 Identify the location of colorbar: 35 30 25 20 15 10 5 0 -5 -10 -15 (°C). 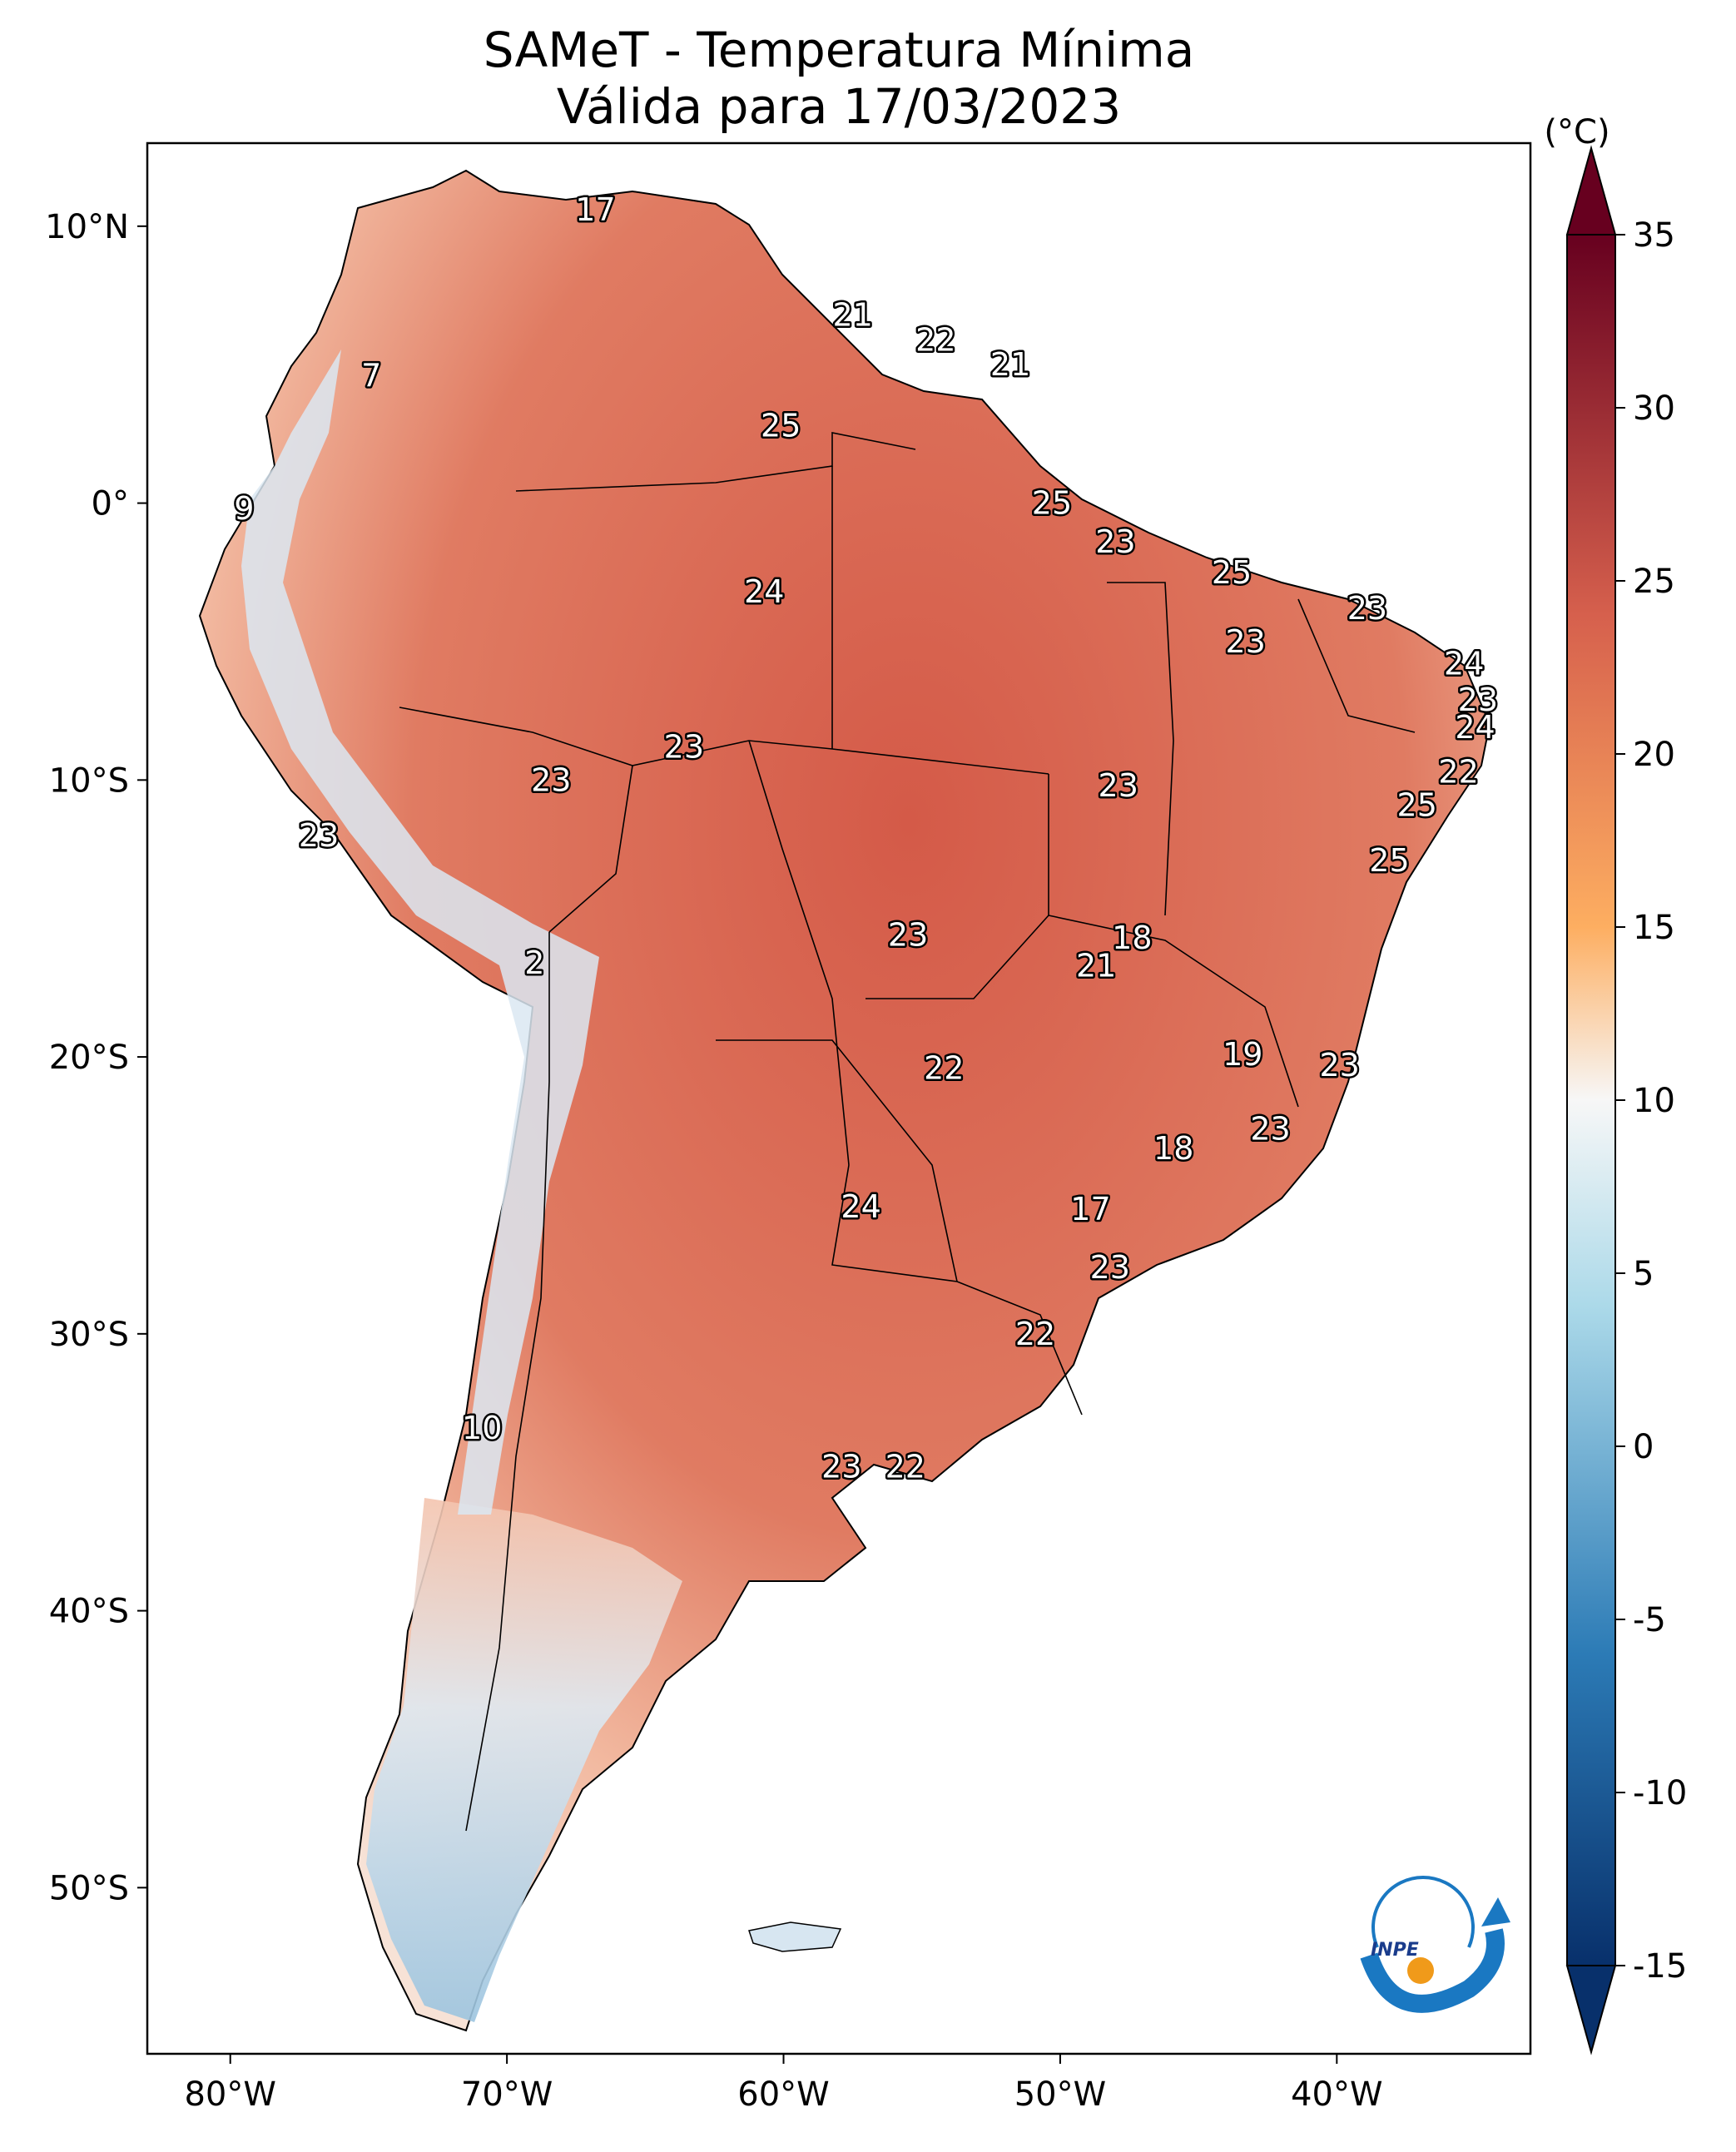
(1616, 1084).